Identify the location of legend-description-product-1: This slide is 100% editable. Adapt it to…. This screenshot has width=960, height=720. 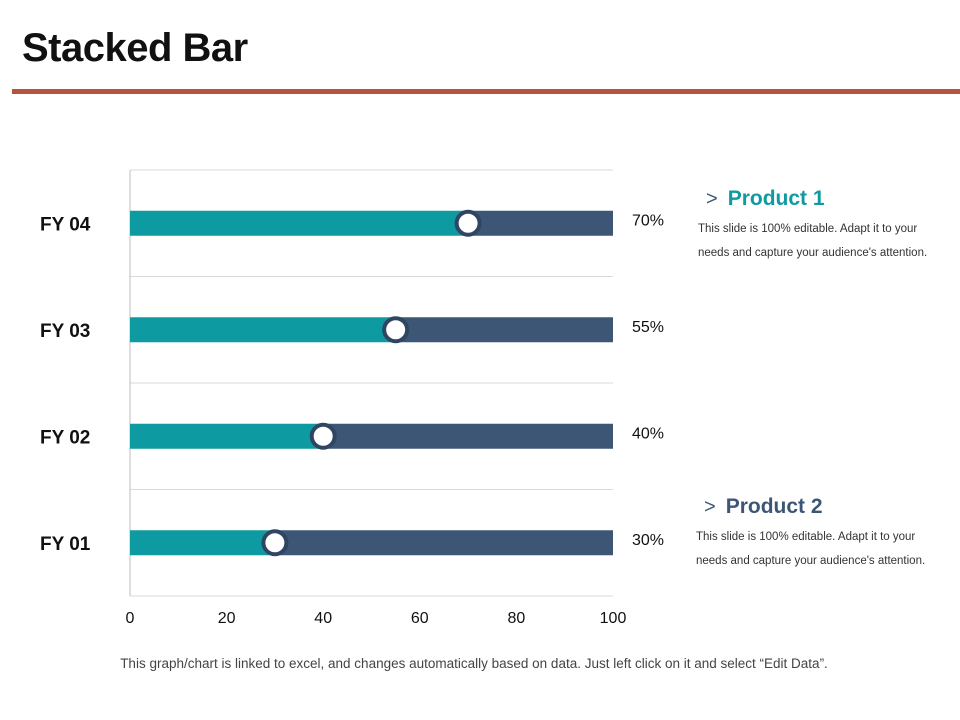
(813, 241).